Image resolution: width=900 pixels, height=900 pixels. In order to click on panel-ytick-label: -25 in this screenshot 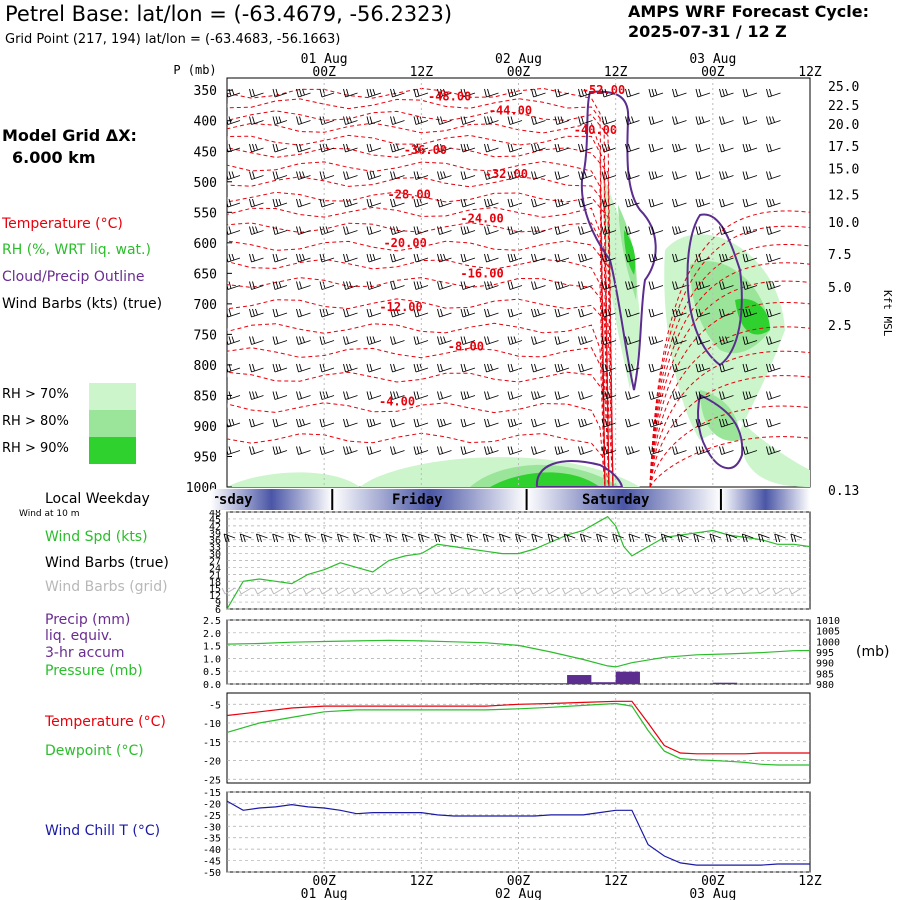, I will do `click(212, 816)`.